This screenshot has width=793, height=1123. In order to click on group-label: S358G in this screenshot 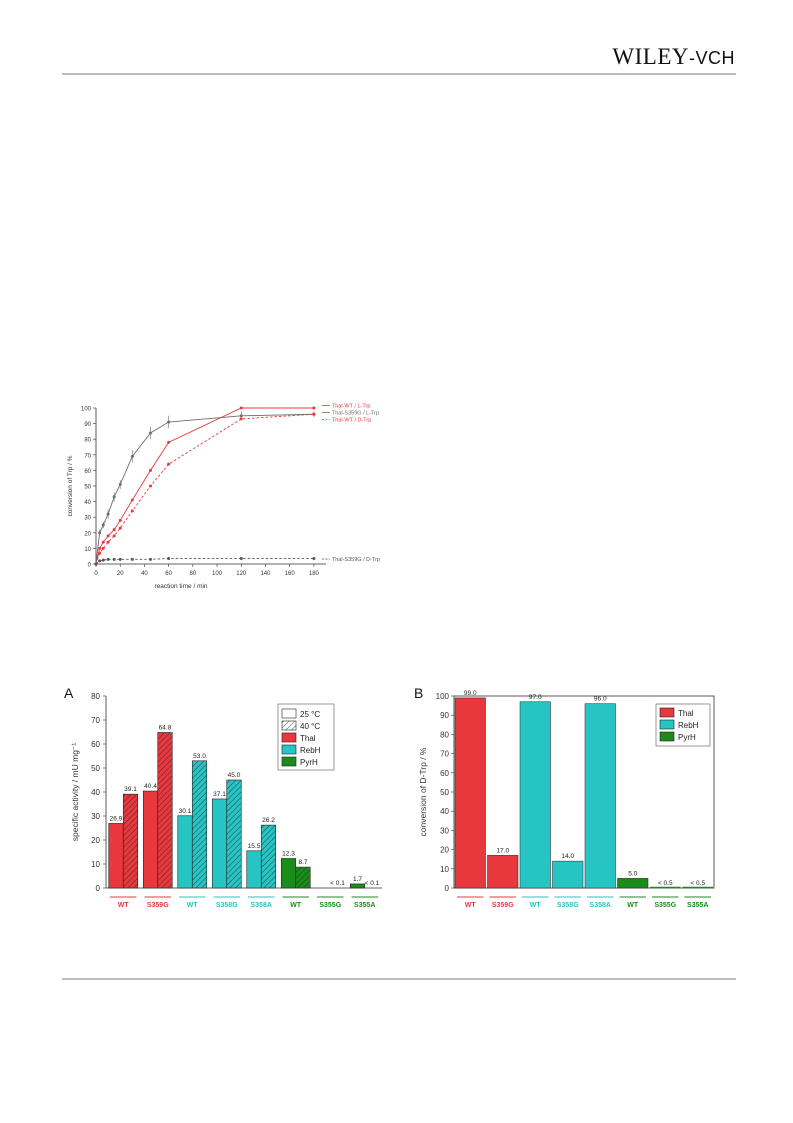, I will do `click(568, 905)`.